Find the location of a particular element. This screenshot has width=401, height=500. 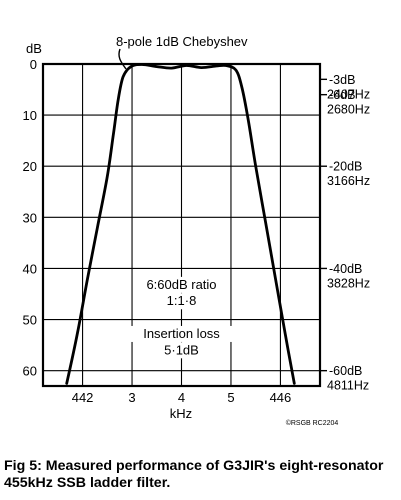

title-leader is located at coordinates (122, 59).